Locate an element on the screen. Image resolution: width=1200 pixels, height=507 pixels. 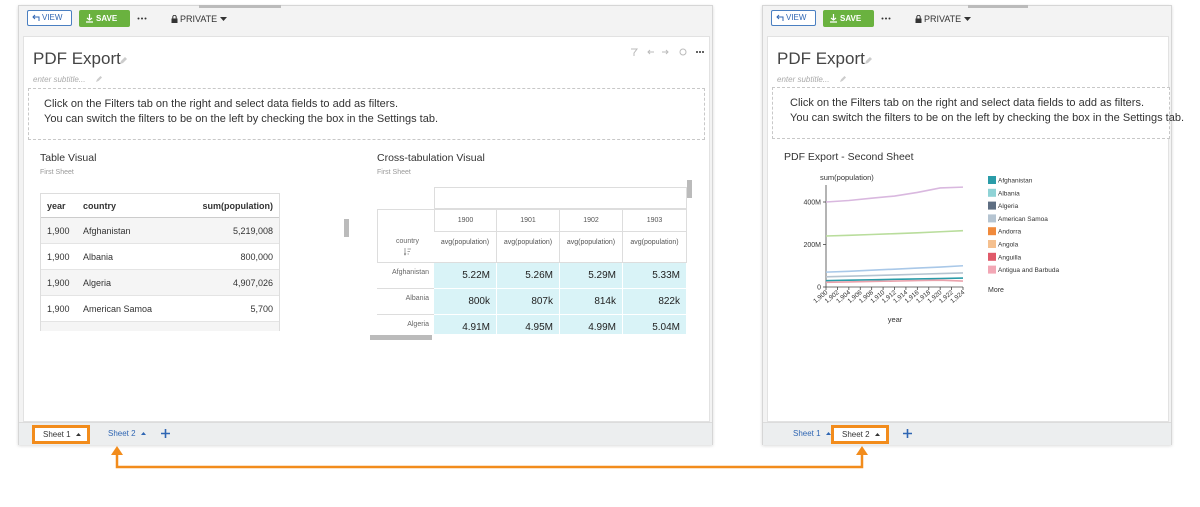
crosstab-column-header: 1901 is located at coordinates (528, 220).